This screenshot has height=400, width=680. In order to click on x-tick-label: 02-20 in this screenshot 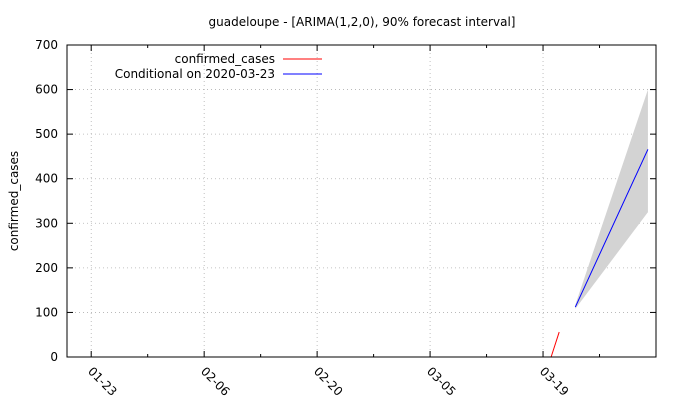, I will do `click(328, 381)`.